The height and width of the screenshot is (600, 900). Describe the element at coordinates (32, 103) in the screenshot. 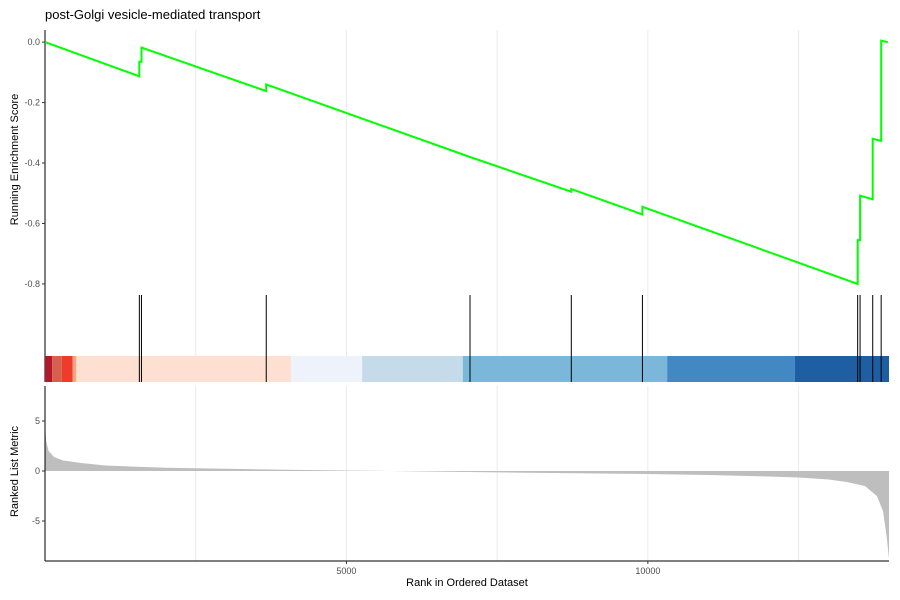

I see `y-tick-label: -0.2` at that location.